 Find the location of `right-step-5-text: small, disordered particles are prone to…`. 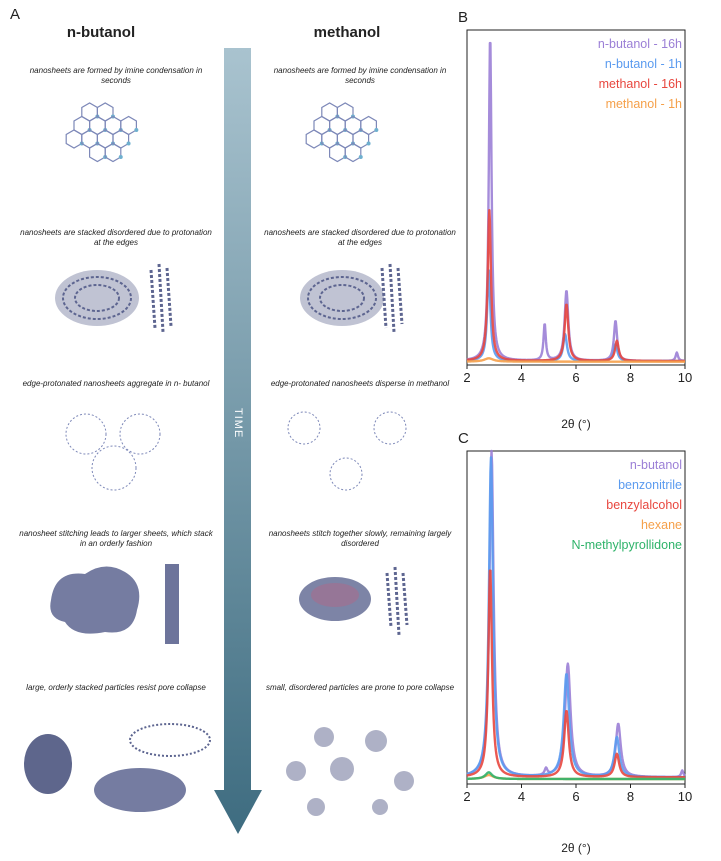

right-step-5-text: small, disordered particles are prone to… is located at coordinates (360, 687).